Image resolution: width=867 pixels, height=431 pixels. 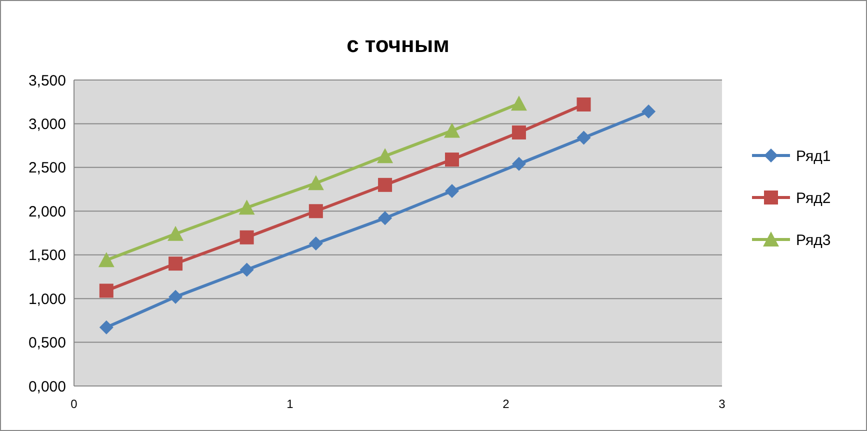 I want to click on x-tick-label: 3, so click(x=722, y=404).